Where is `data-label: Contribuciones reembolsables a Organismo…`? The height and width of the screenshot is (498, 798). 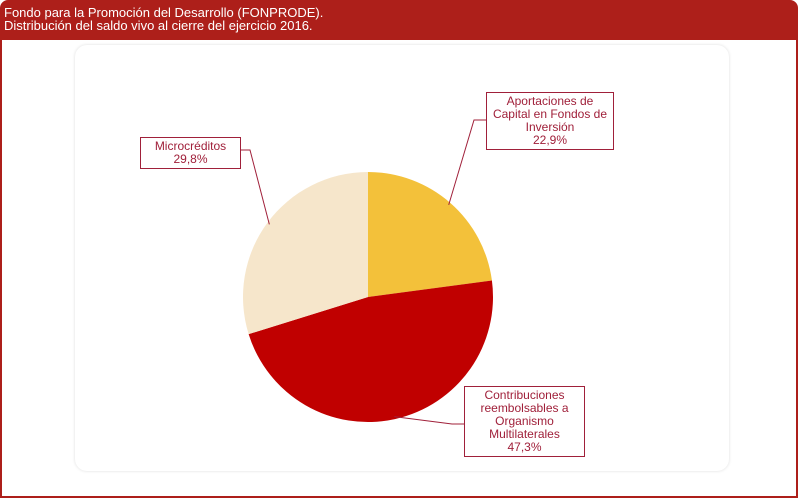 data-label: Contribuciones reembolsables a Organismo… is located at coordinates (524, 421).